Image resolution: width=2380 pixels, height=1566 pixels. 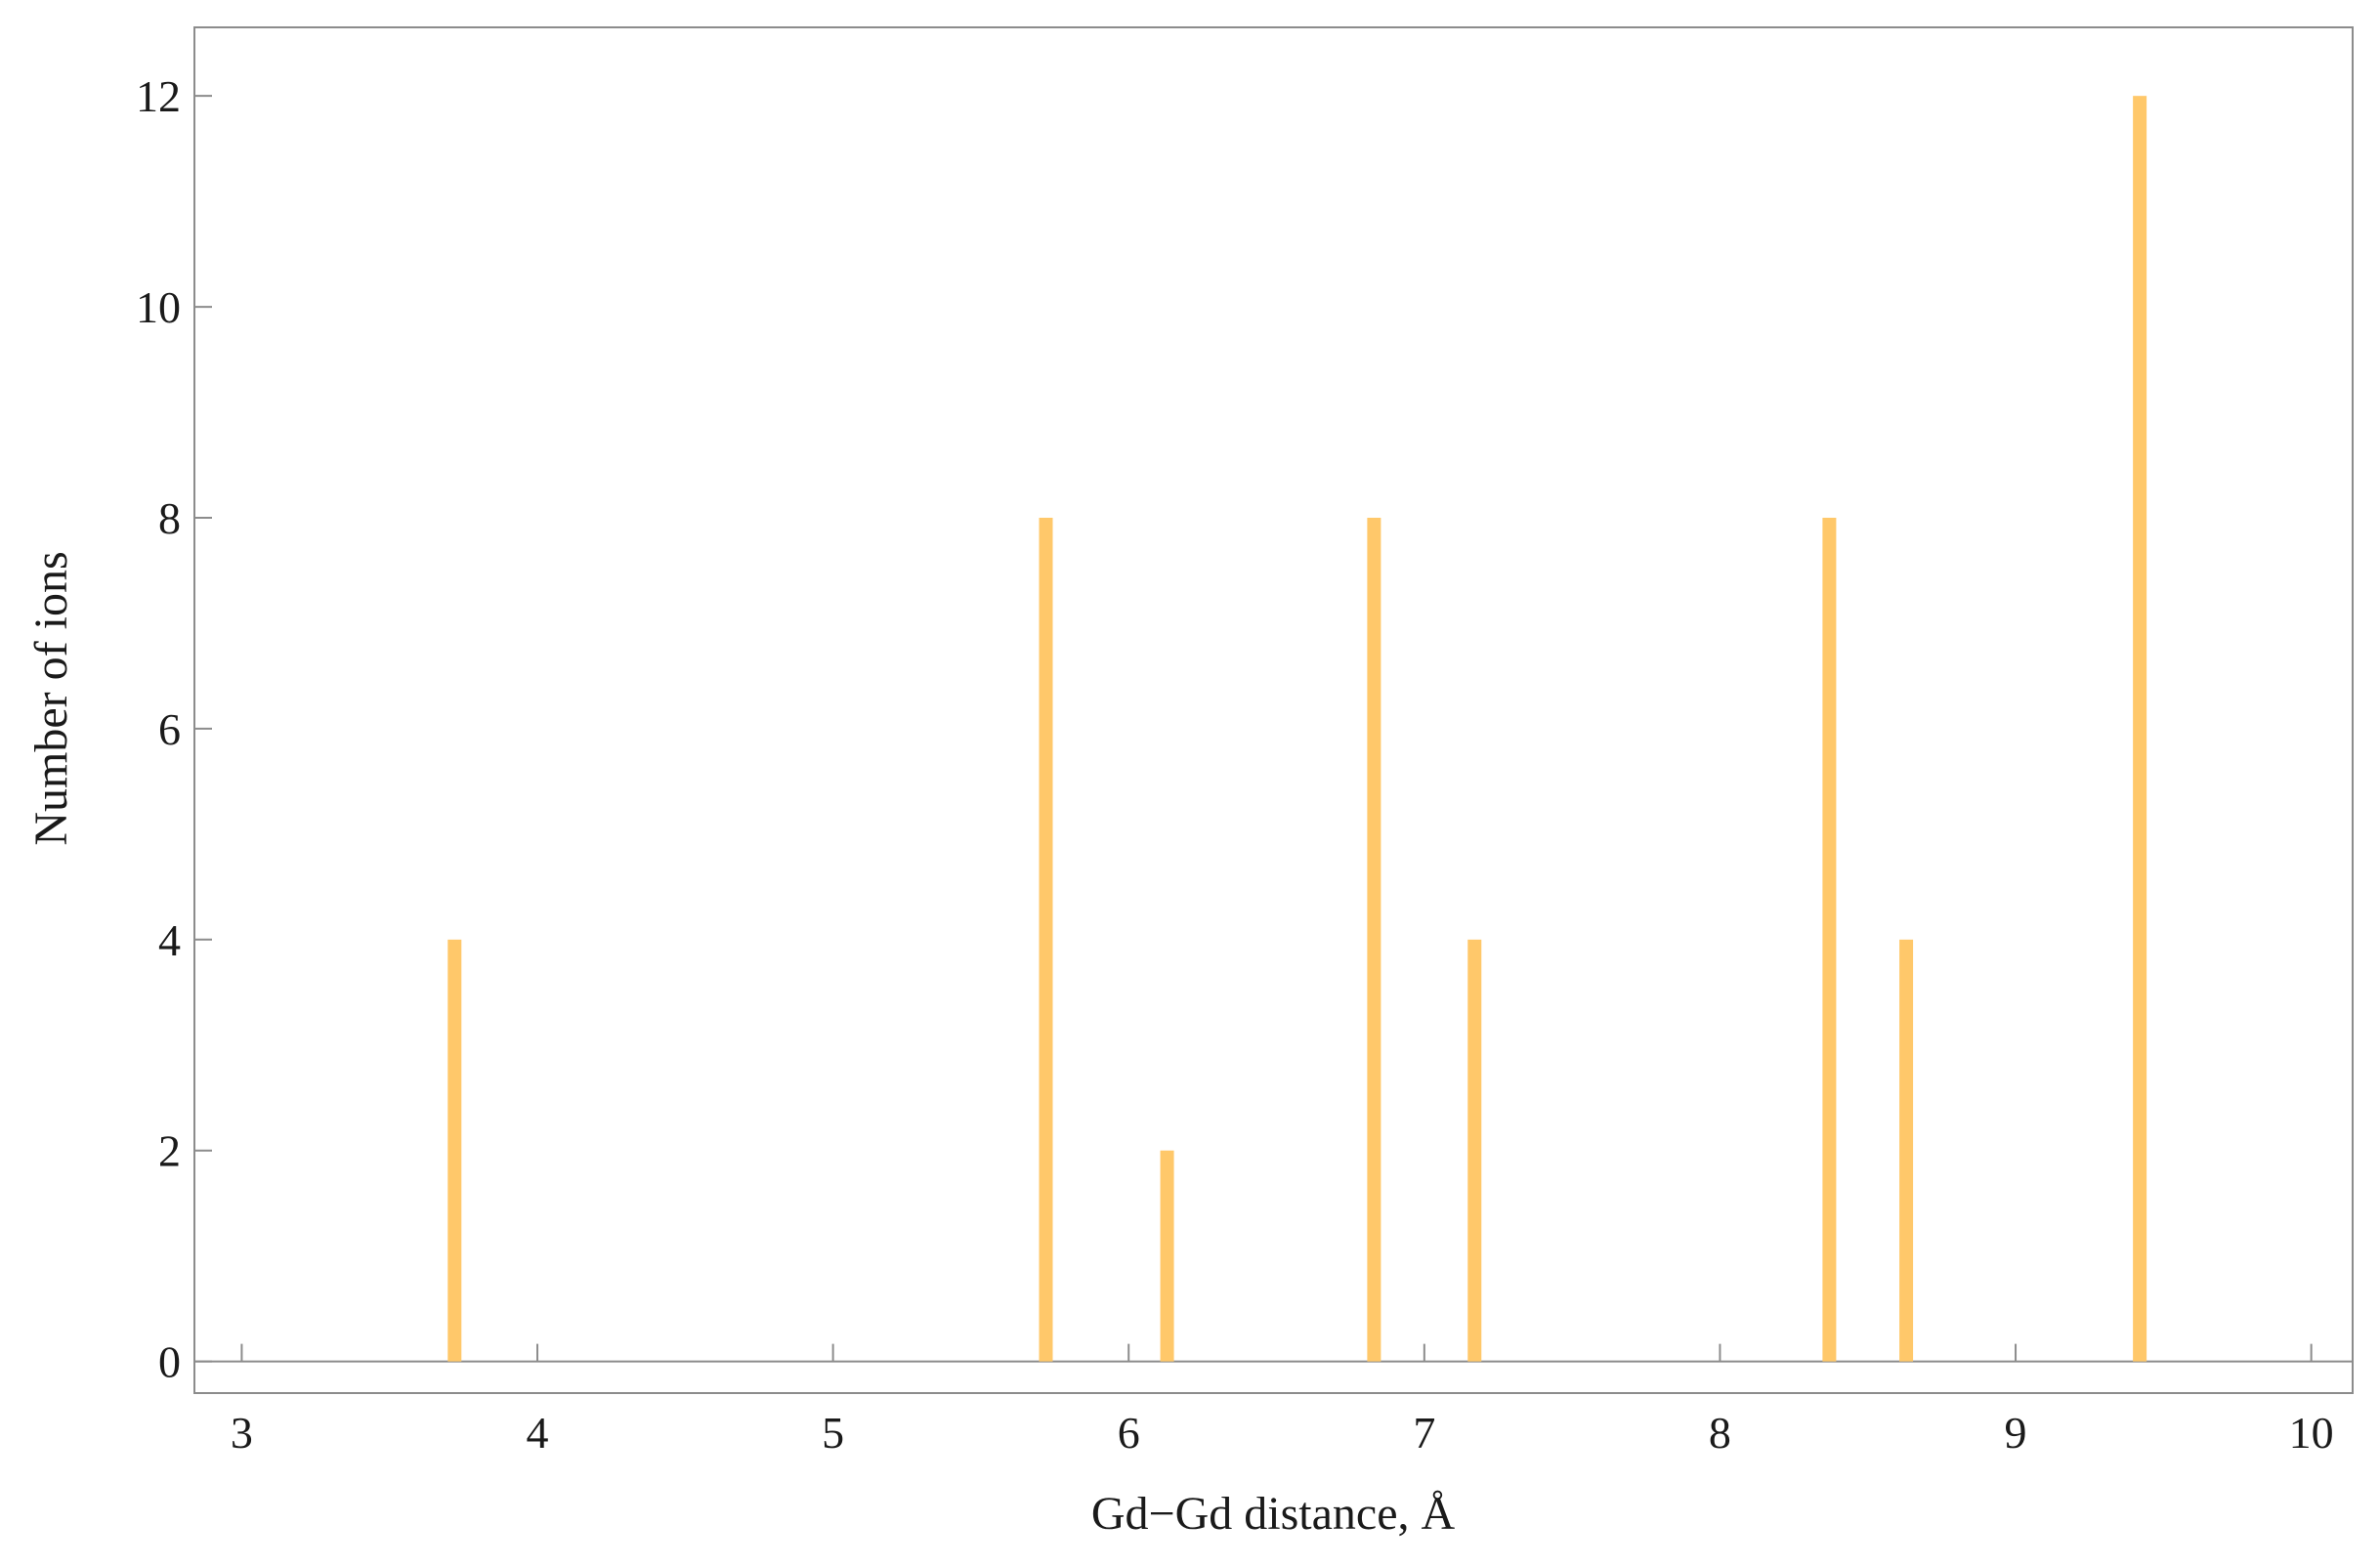 What do you see at coordinates (51, 698) in the screenshot?
I see `y-axis-label: Number of ions` at bounding box center [51, 698].